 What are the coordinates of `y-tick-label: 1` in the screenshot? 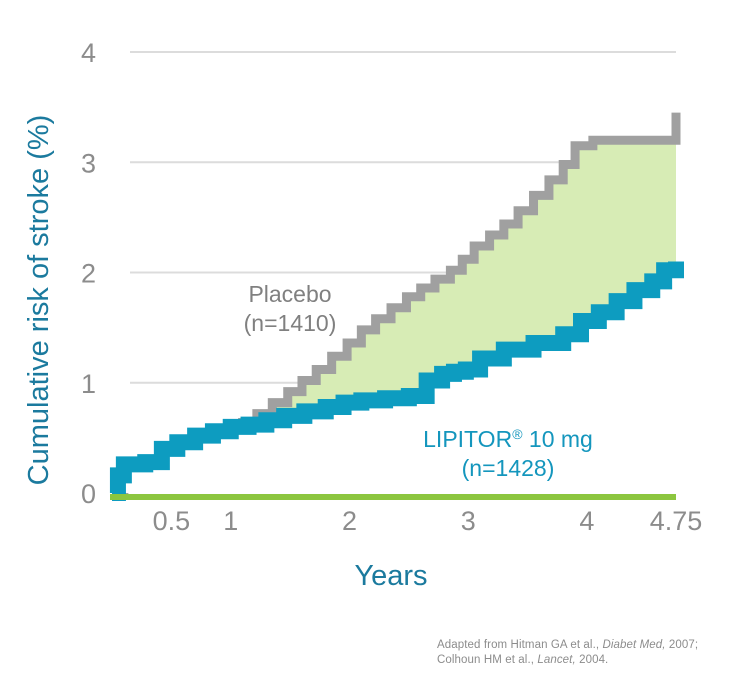 It's located at (88, 384).